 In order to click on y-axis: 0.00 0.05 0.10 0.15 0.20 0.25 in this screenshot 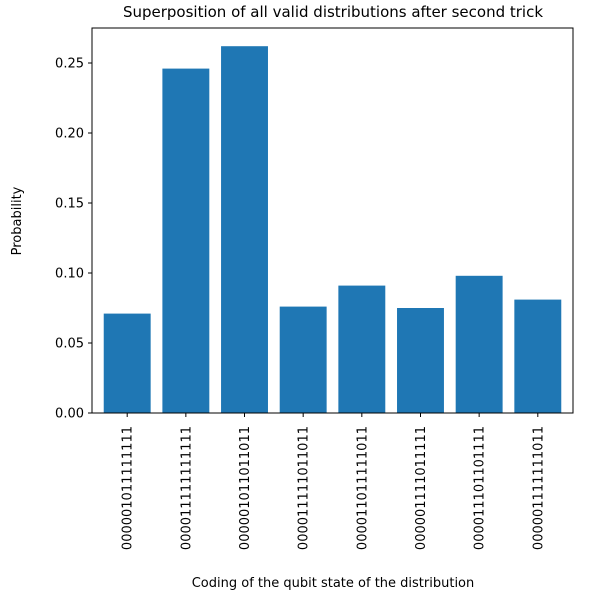, I will do `click(73, 239)`.